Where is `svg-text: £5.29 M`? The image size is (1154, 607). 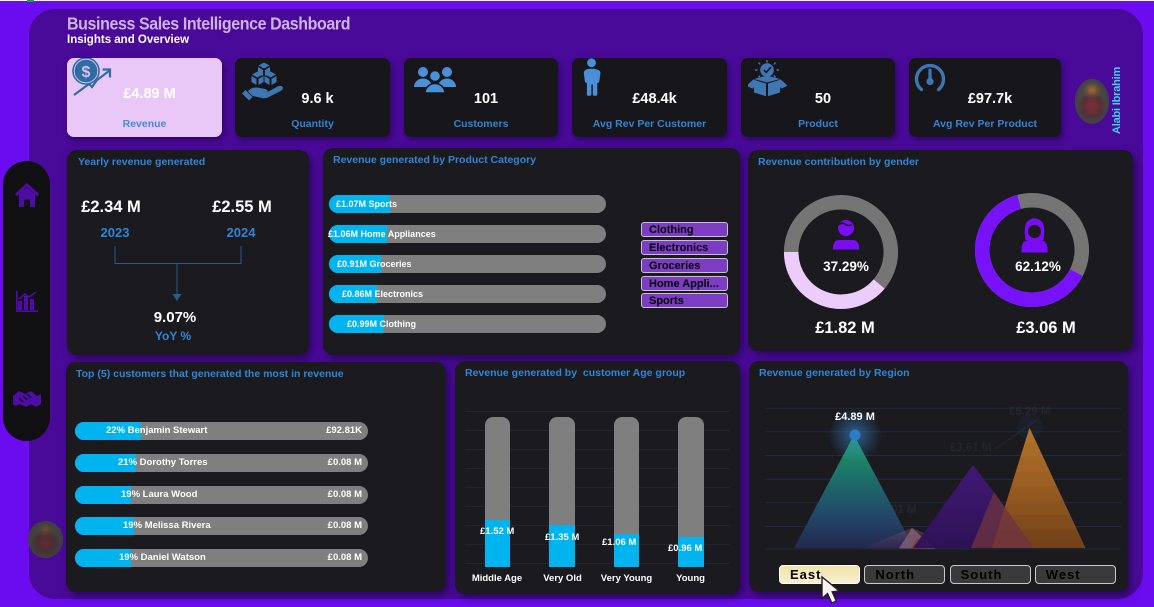
svg-text: £5.29 M is located at coordinates (1030, 412).